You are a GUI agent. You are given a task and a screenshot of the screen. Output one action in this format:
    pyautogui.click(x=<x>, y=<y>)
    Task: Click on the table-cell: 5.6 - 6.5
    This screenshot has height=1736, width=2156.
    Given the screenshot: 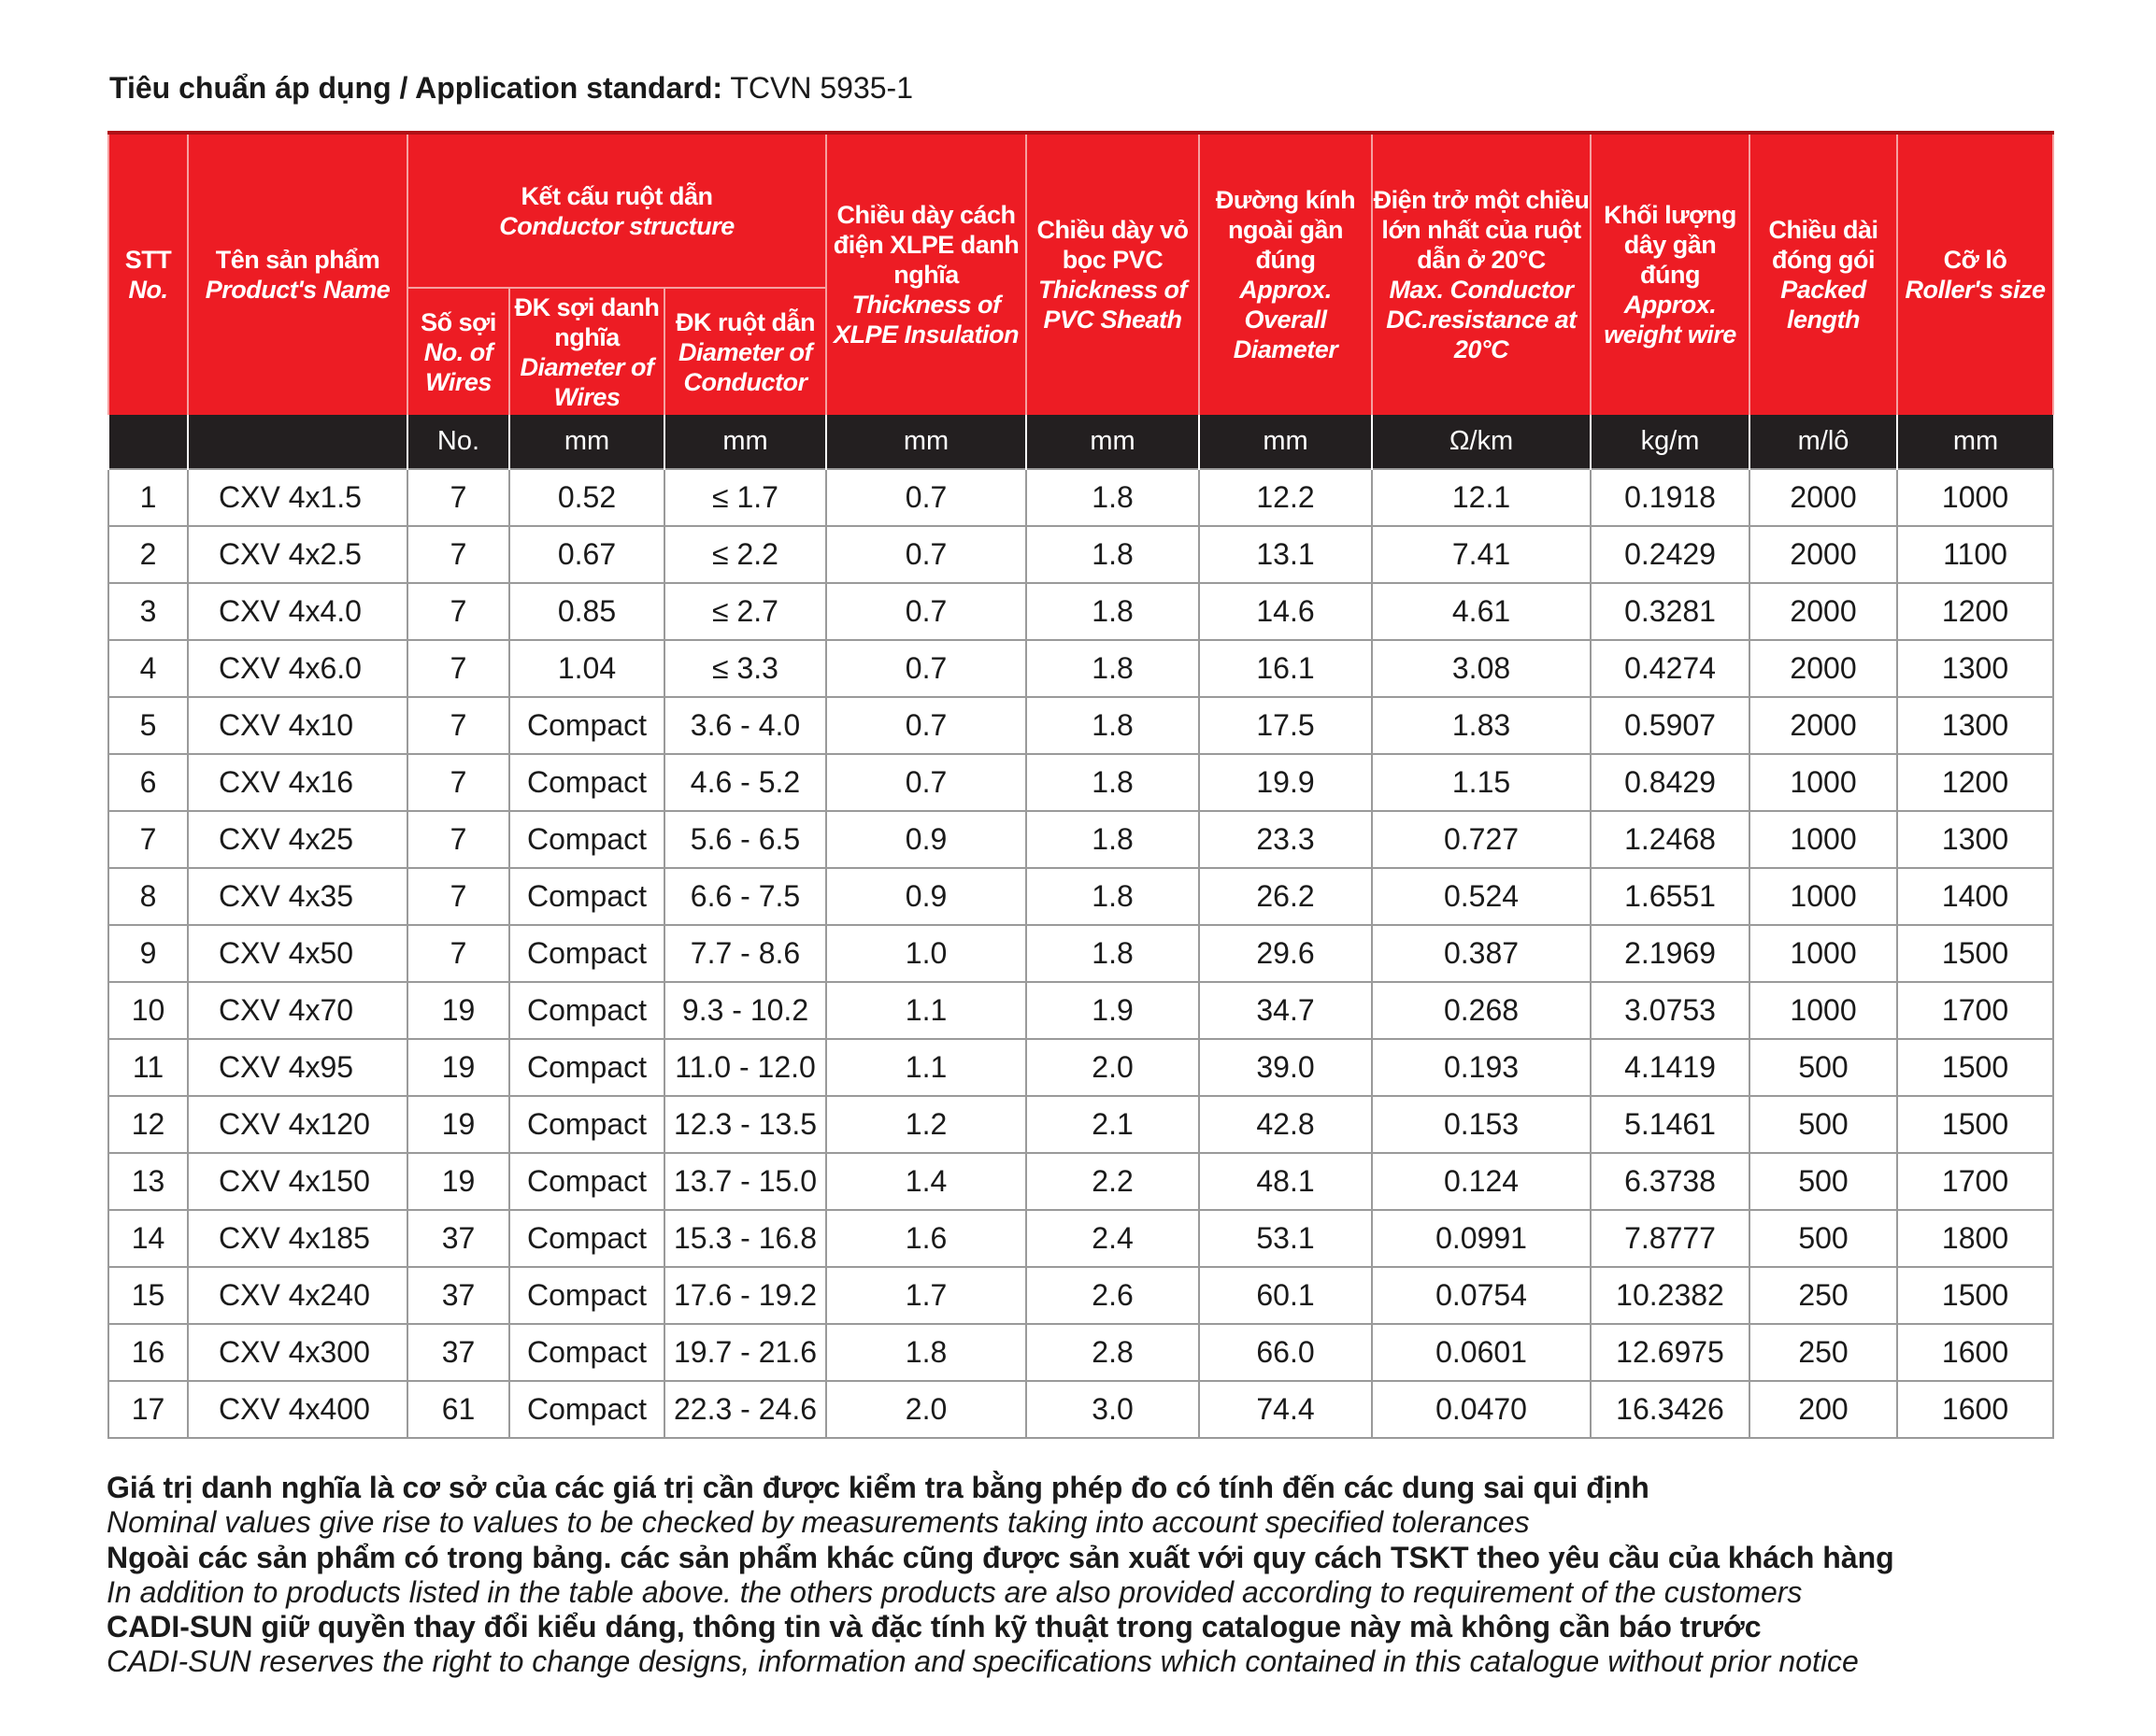 What is the action you would take?
    pyautogui.click(x=746, y=839)
    